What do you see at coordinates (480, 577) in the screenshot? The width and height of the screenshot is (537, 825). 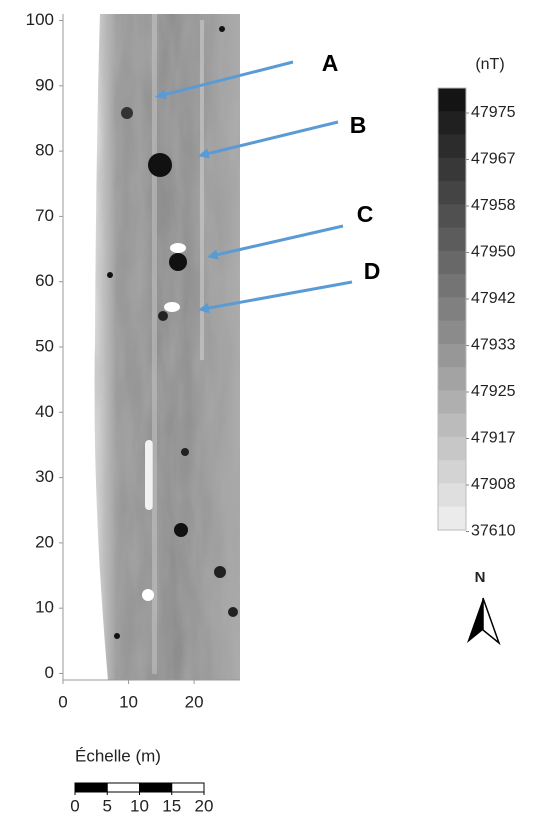 I see `north-label: N` at bounding box center [480, 577].